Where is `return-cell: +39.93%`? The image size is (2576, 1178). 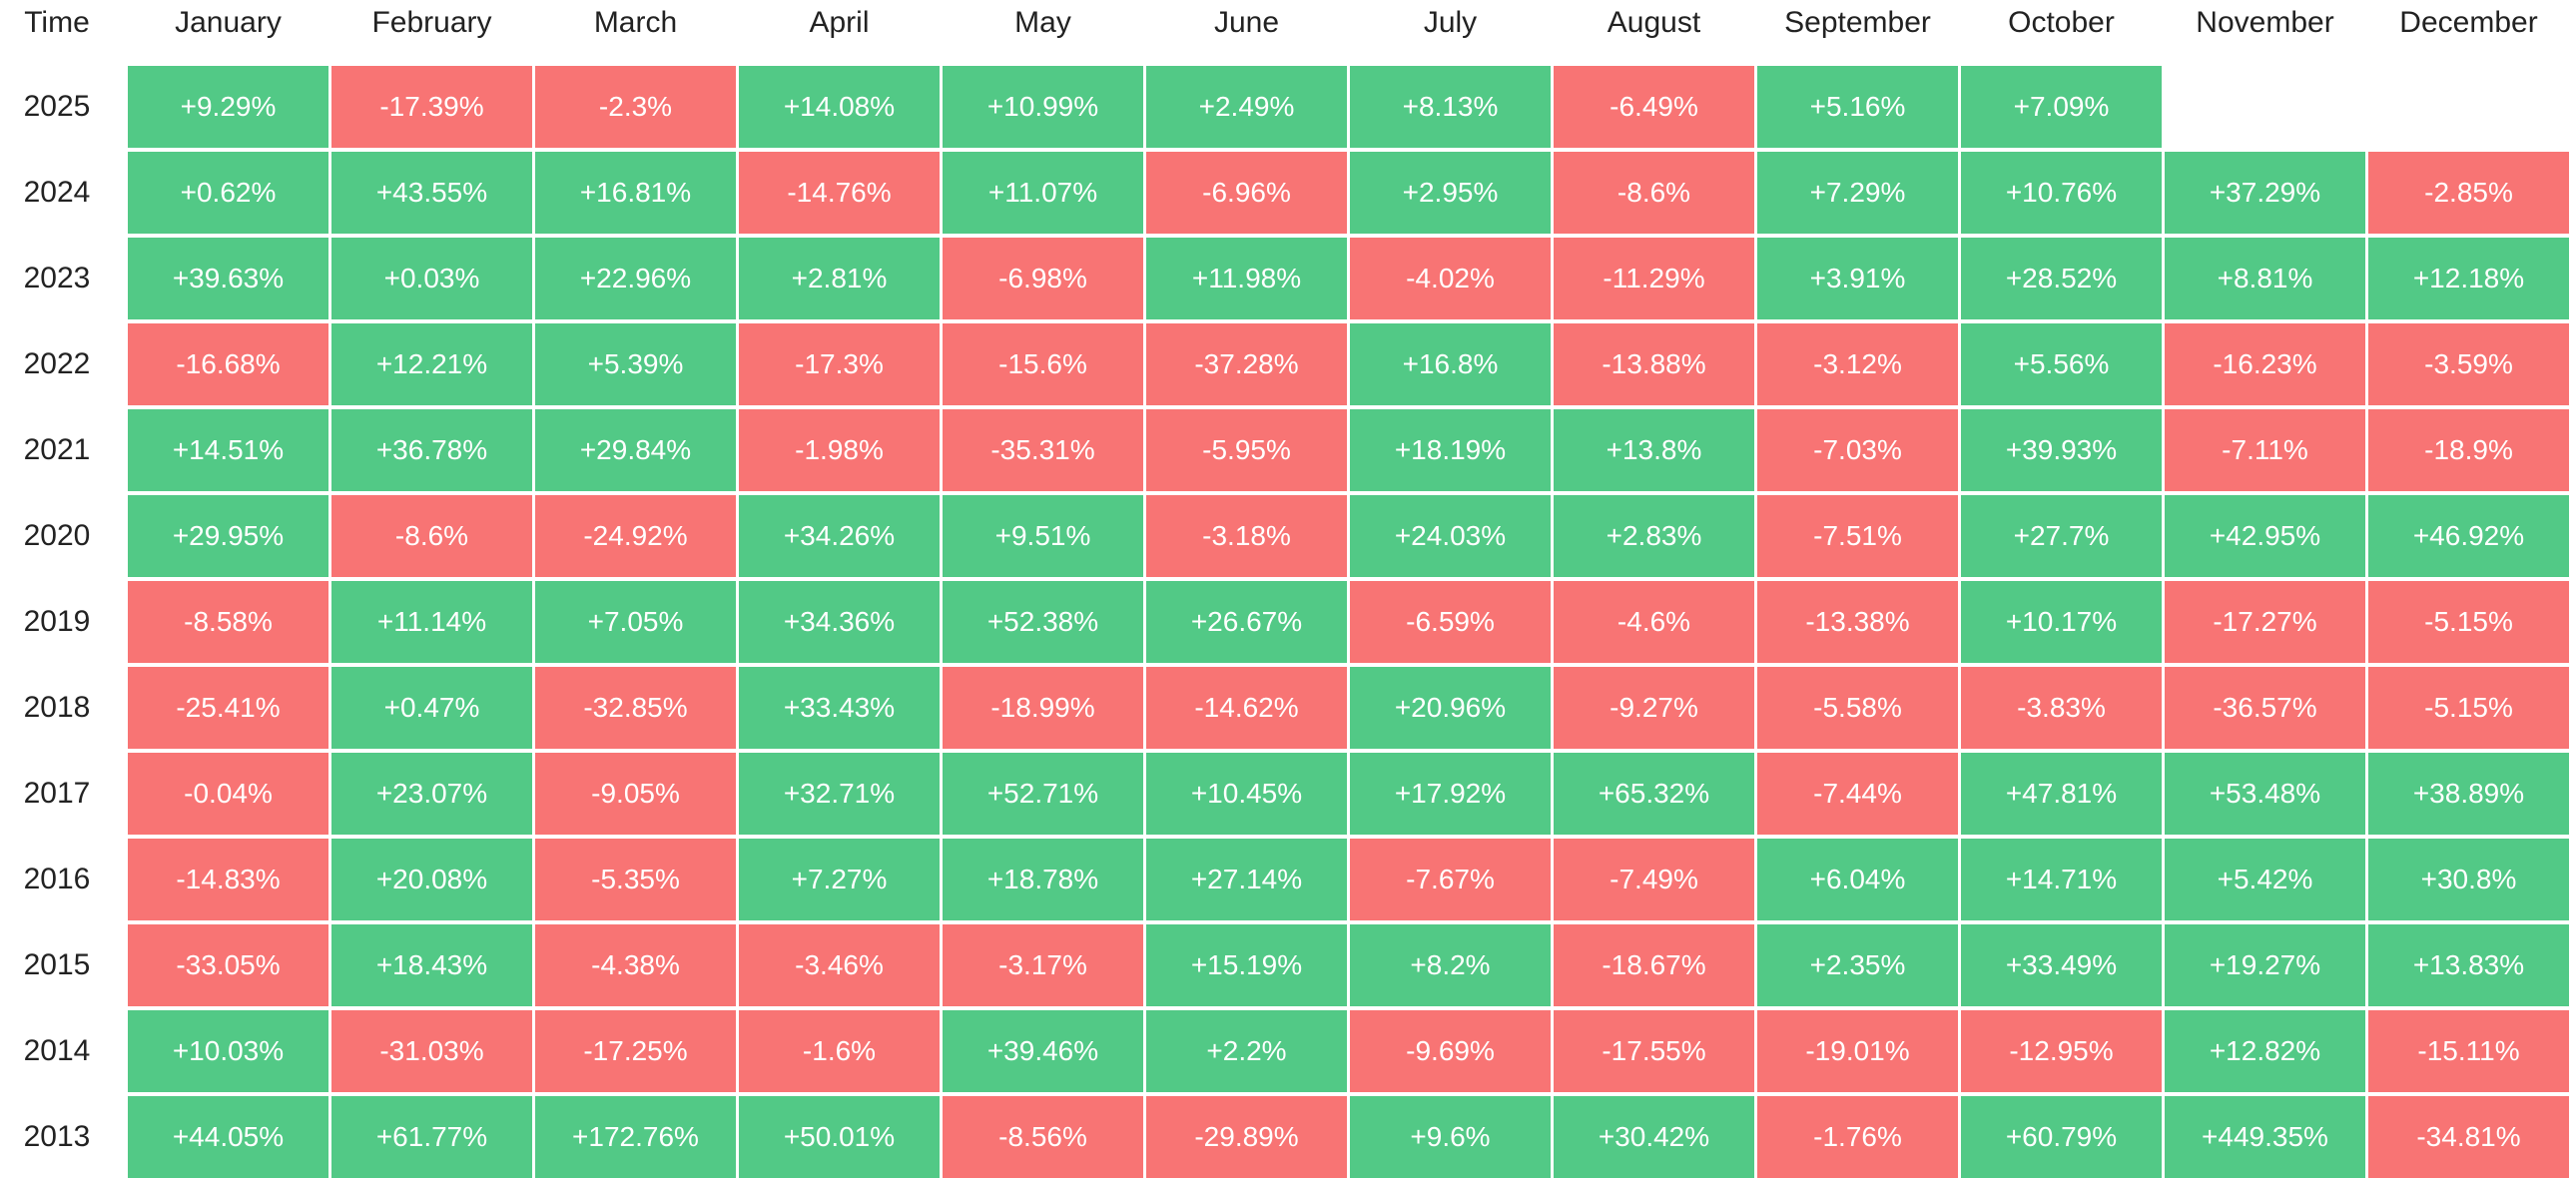
return-cell: +39.93% is located at coordinates (2061, 450).